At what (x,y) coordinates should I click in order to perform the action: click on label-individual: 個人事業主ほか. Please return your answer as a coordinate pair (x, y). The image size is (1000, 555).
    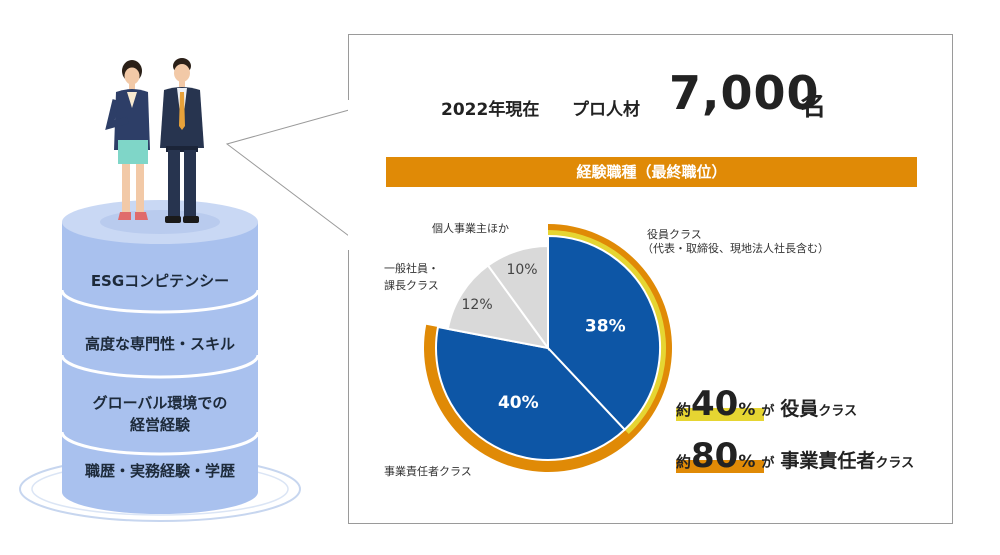
    Looking at the image, I should click on (470, 228).